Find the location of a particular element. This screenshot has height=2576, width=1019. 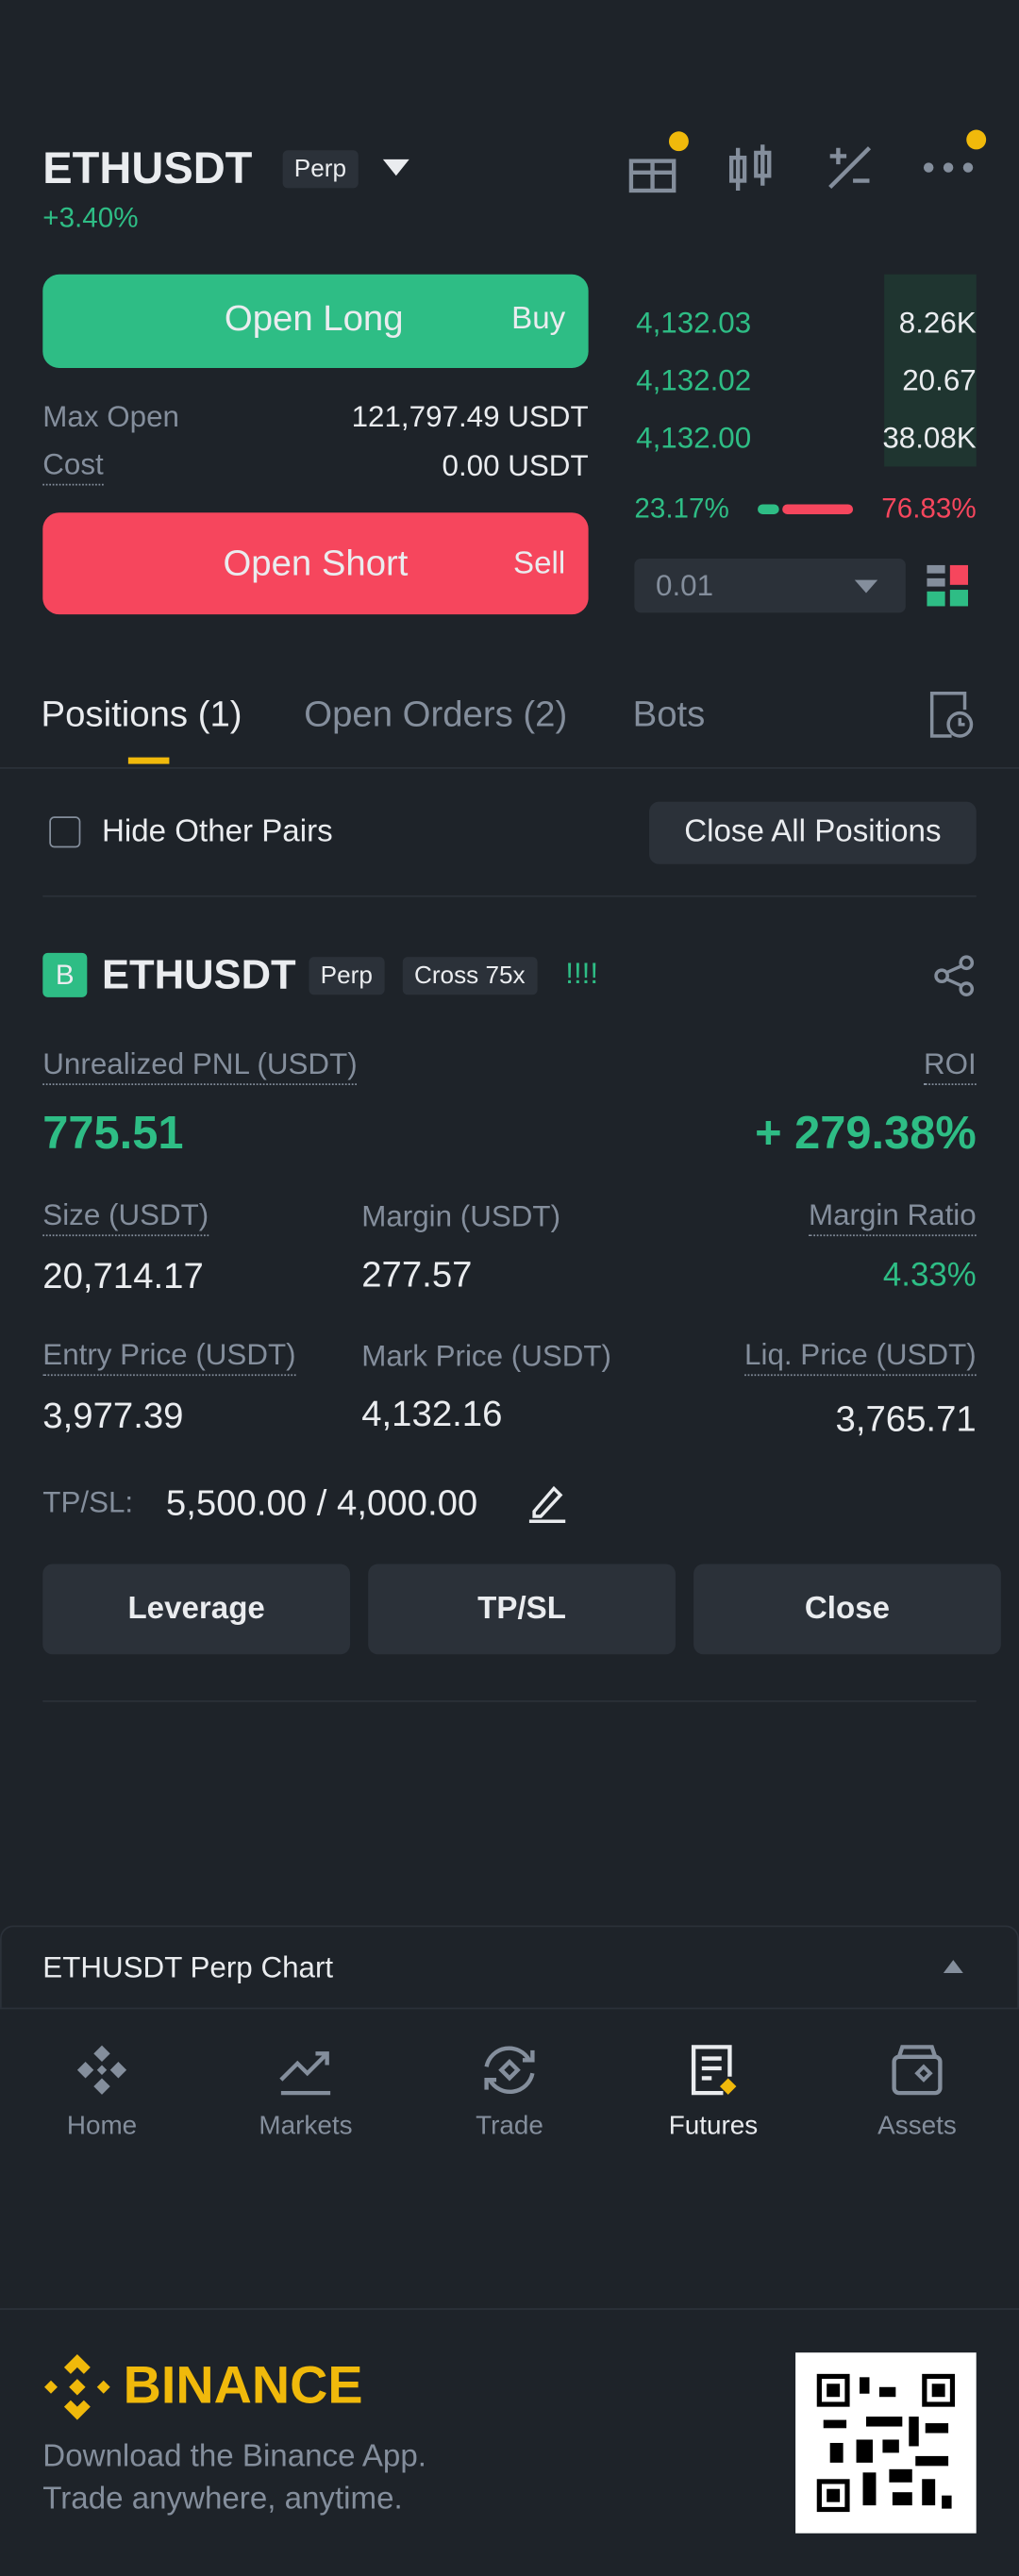

roi: + 279.38% is located at coordinates (866, 1133).